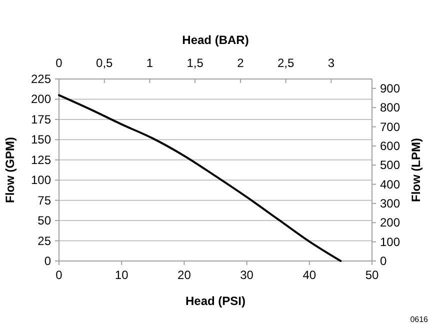  Describe the element at coordinates (41, 159) in the screenshot. I see `y-tick-label: 125` at that location.